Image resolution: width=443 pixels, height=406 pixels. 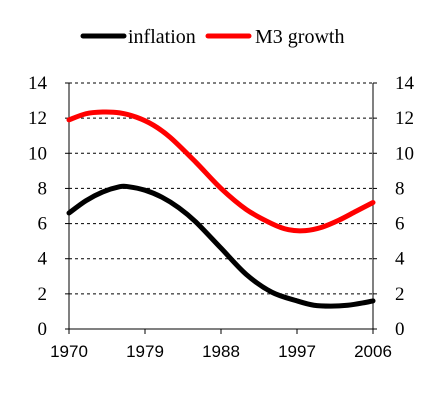 I want to click on x-tick-label: 1988, so click(x=221, y=351).